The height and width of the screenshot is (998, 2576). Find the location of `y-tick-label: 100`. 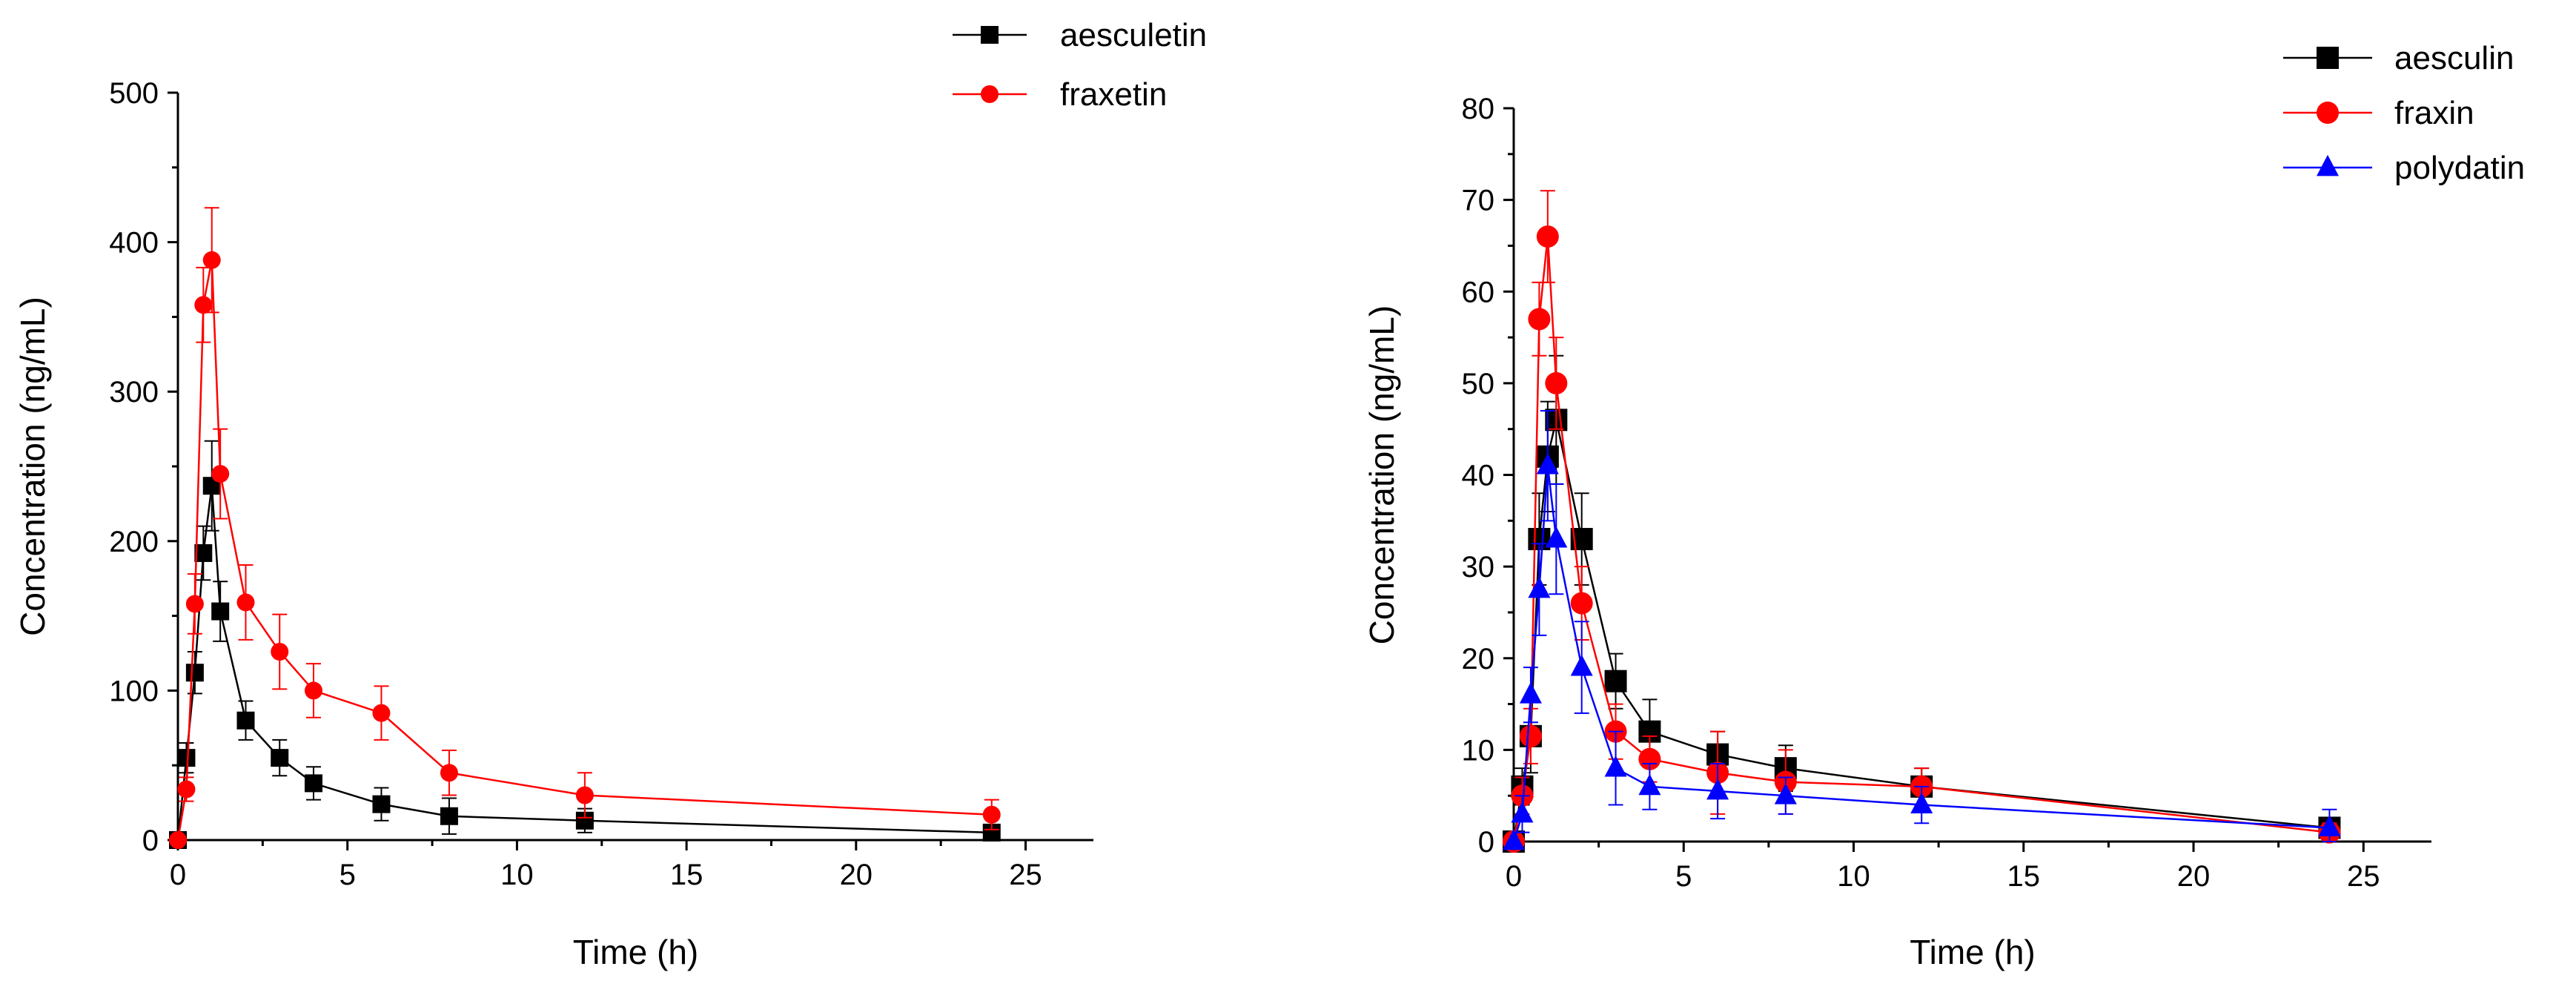

y-tick-label: 100 is located at coordinates (134, 691).